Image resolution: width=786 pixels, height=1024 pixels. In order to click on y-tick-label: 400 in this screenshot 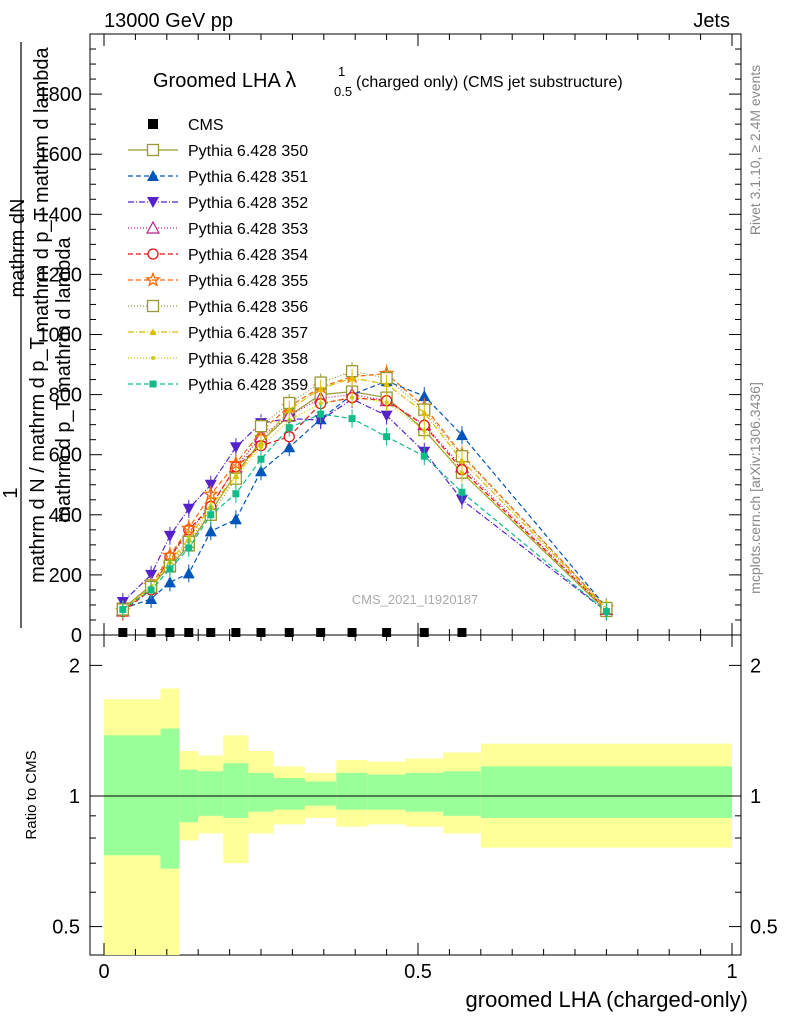, I will do `click(65, 516)`.